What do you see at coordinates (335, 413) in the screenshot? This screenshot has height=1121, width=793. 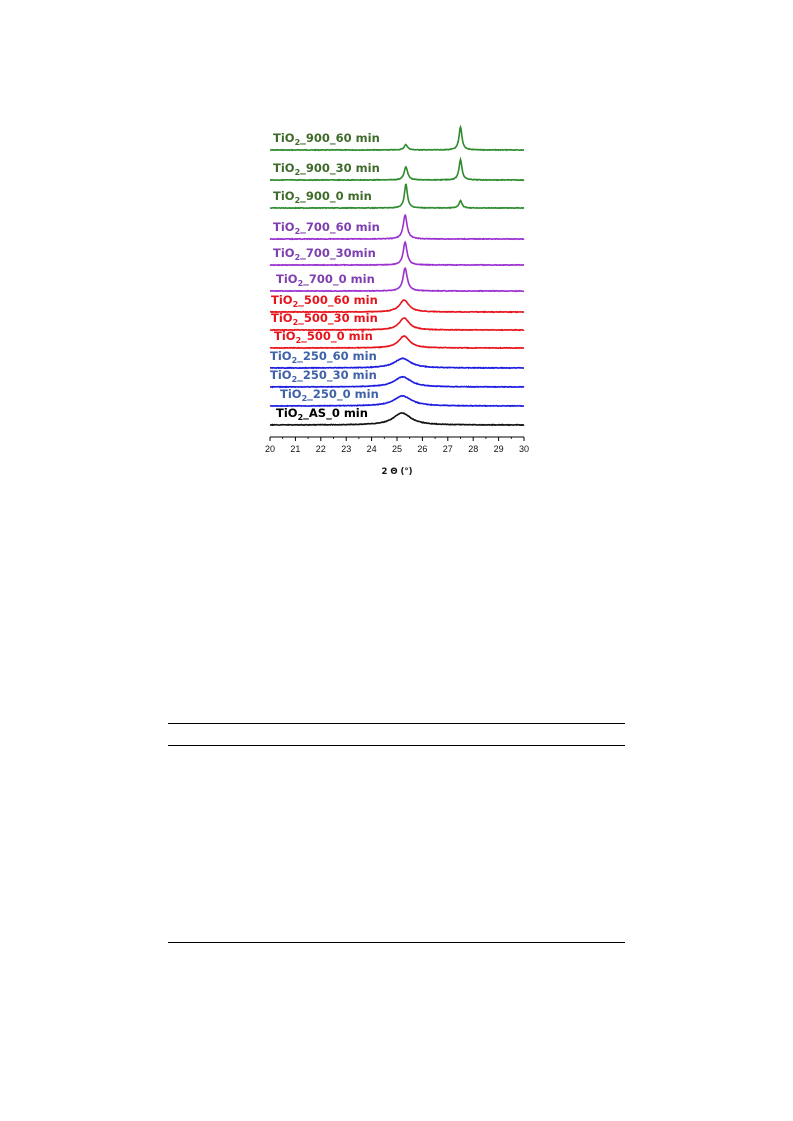 I see `series-label-rest: _AS_0 min` at bounding box center [335, 413].